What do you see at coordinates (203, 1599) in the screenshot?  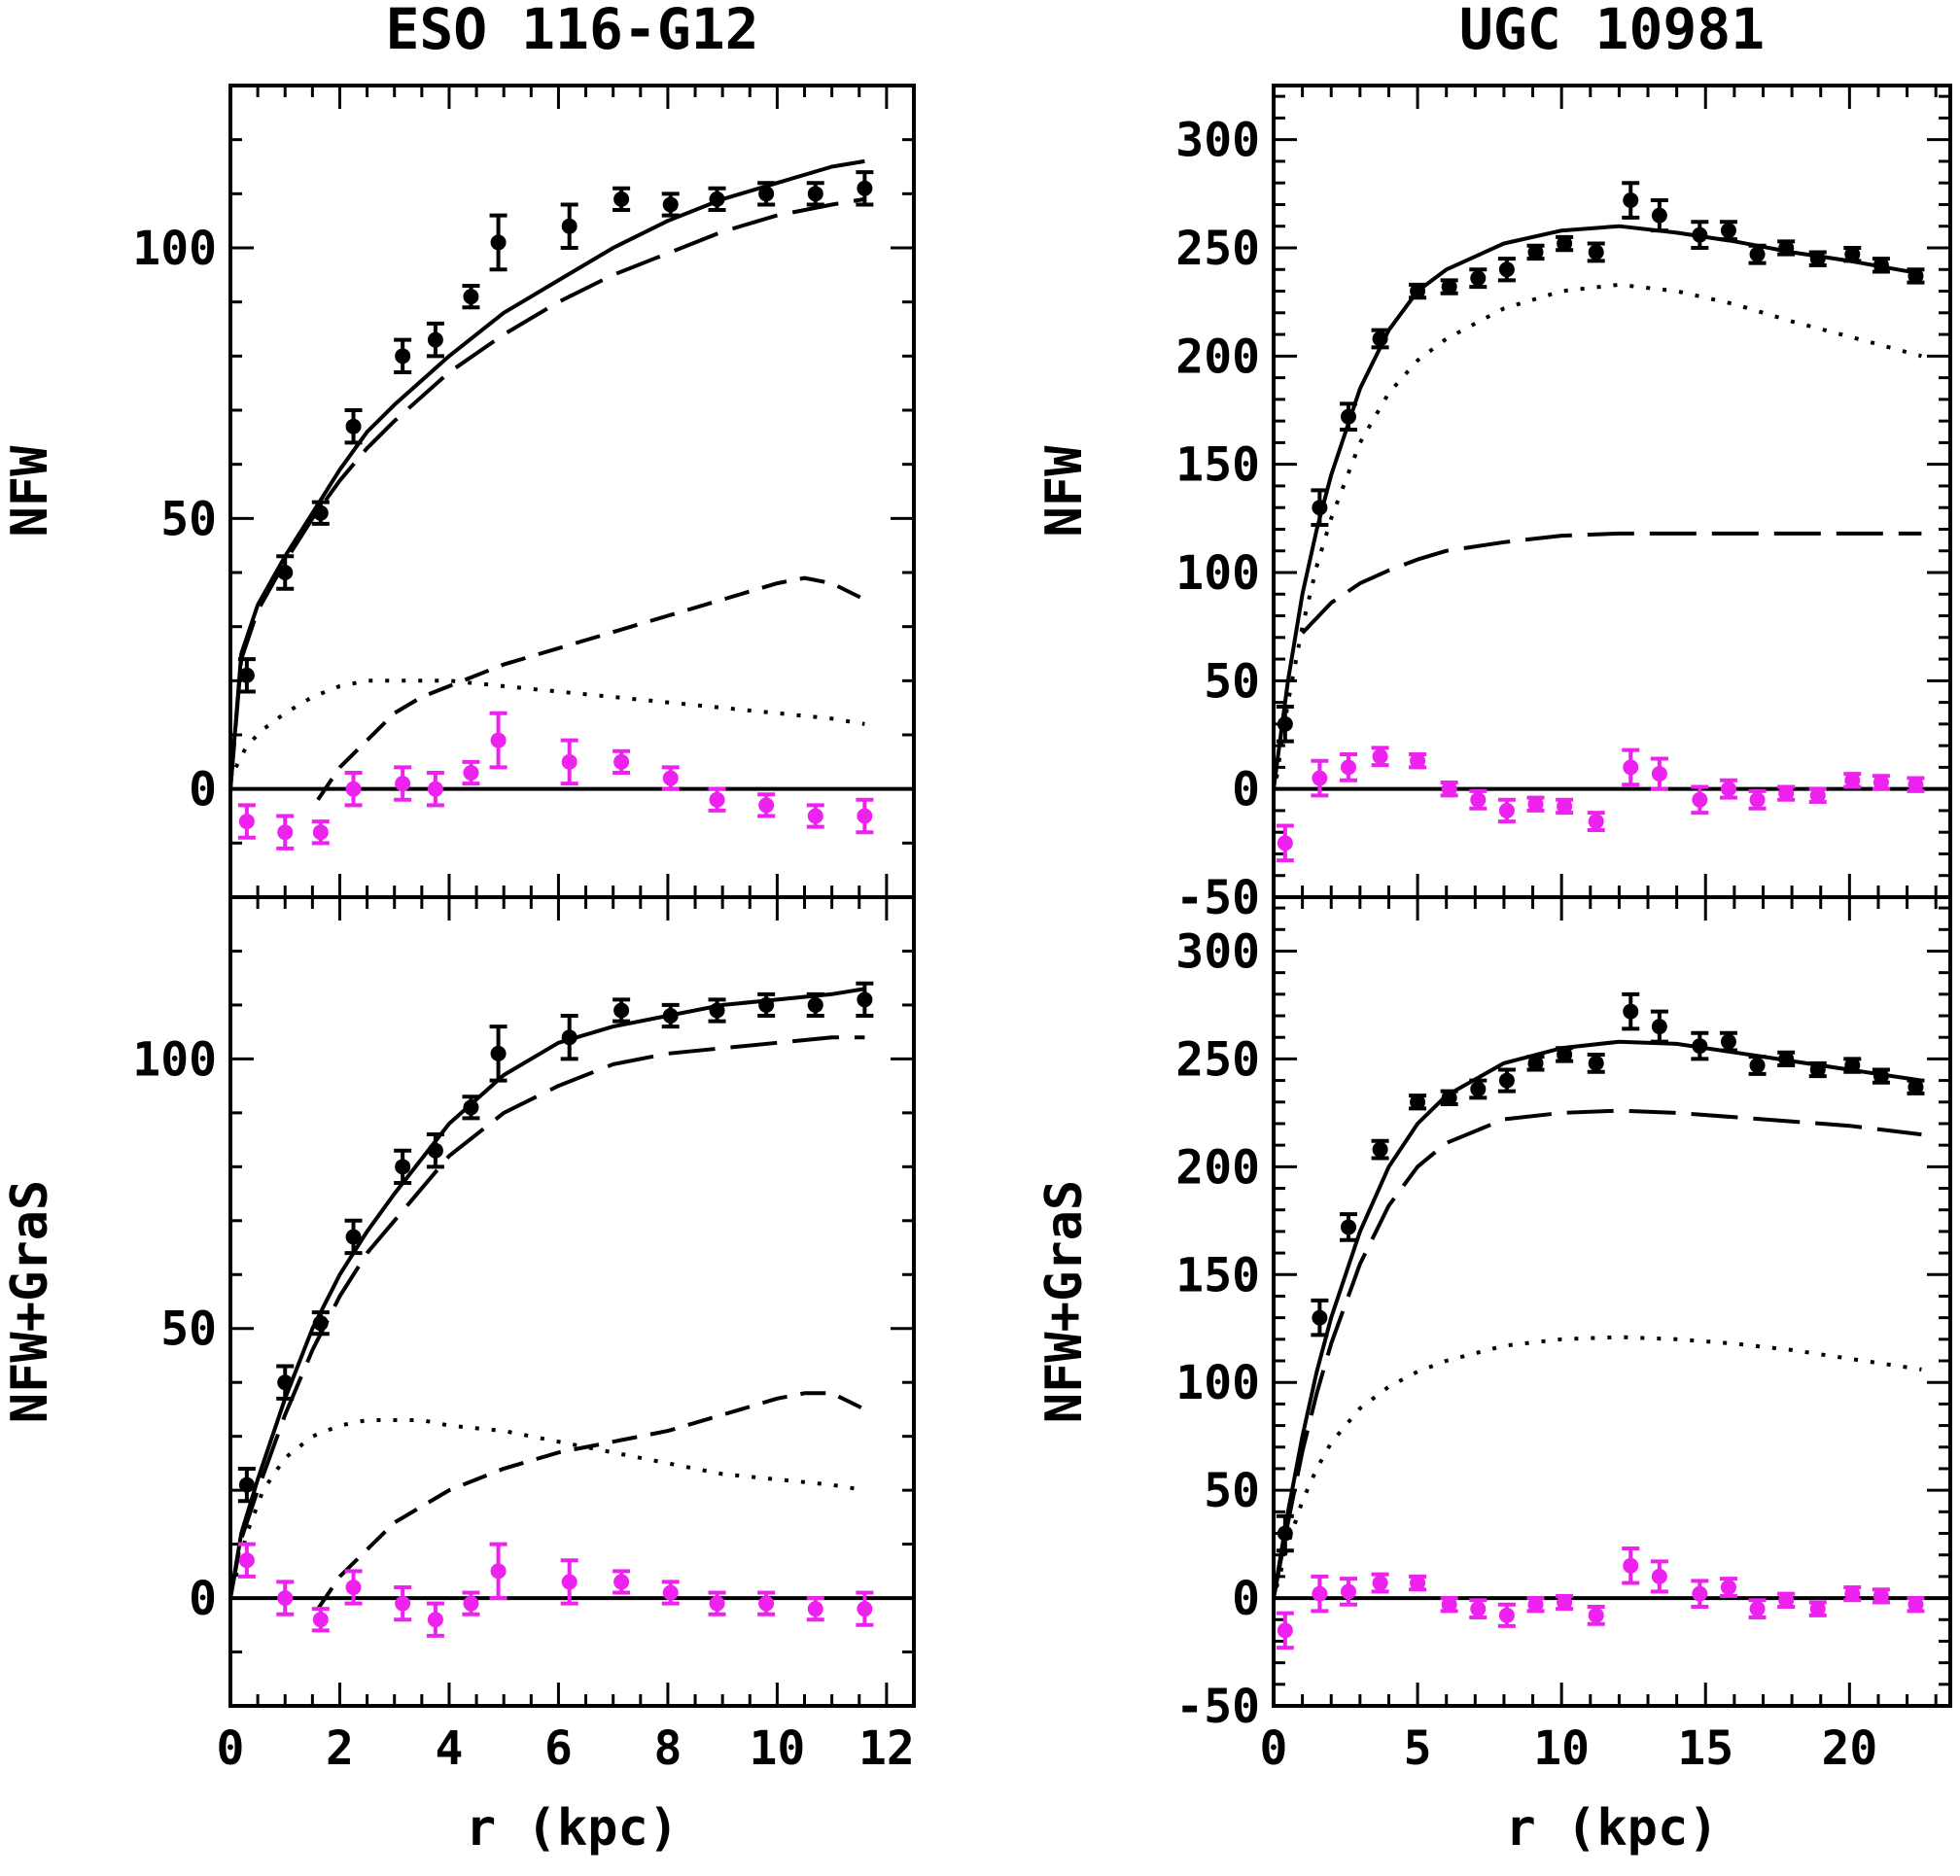 I see `y-tick-label: 0` at bounding box center [203, 1599].